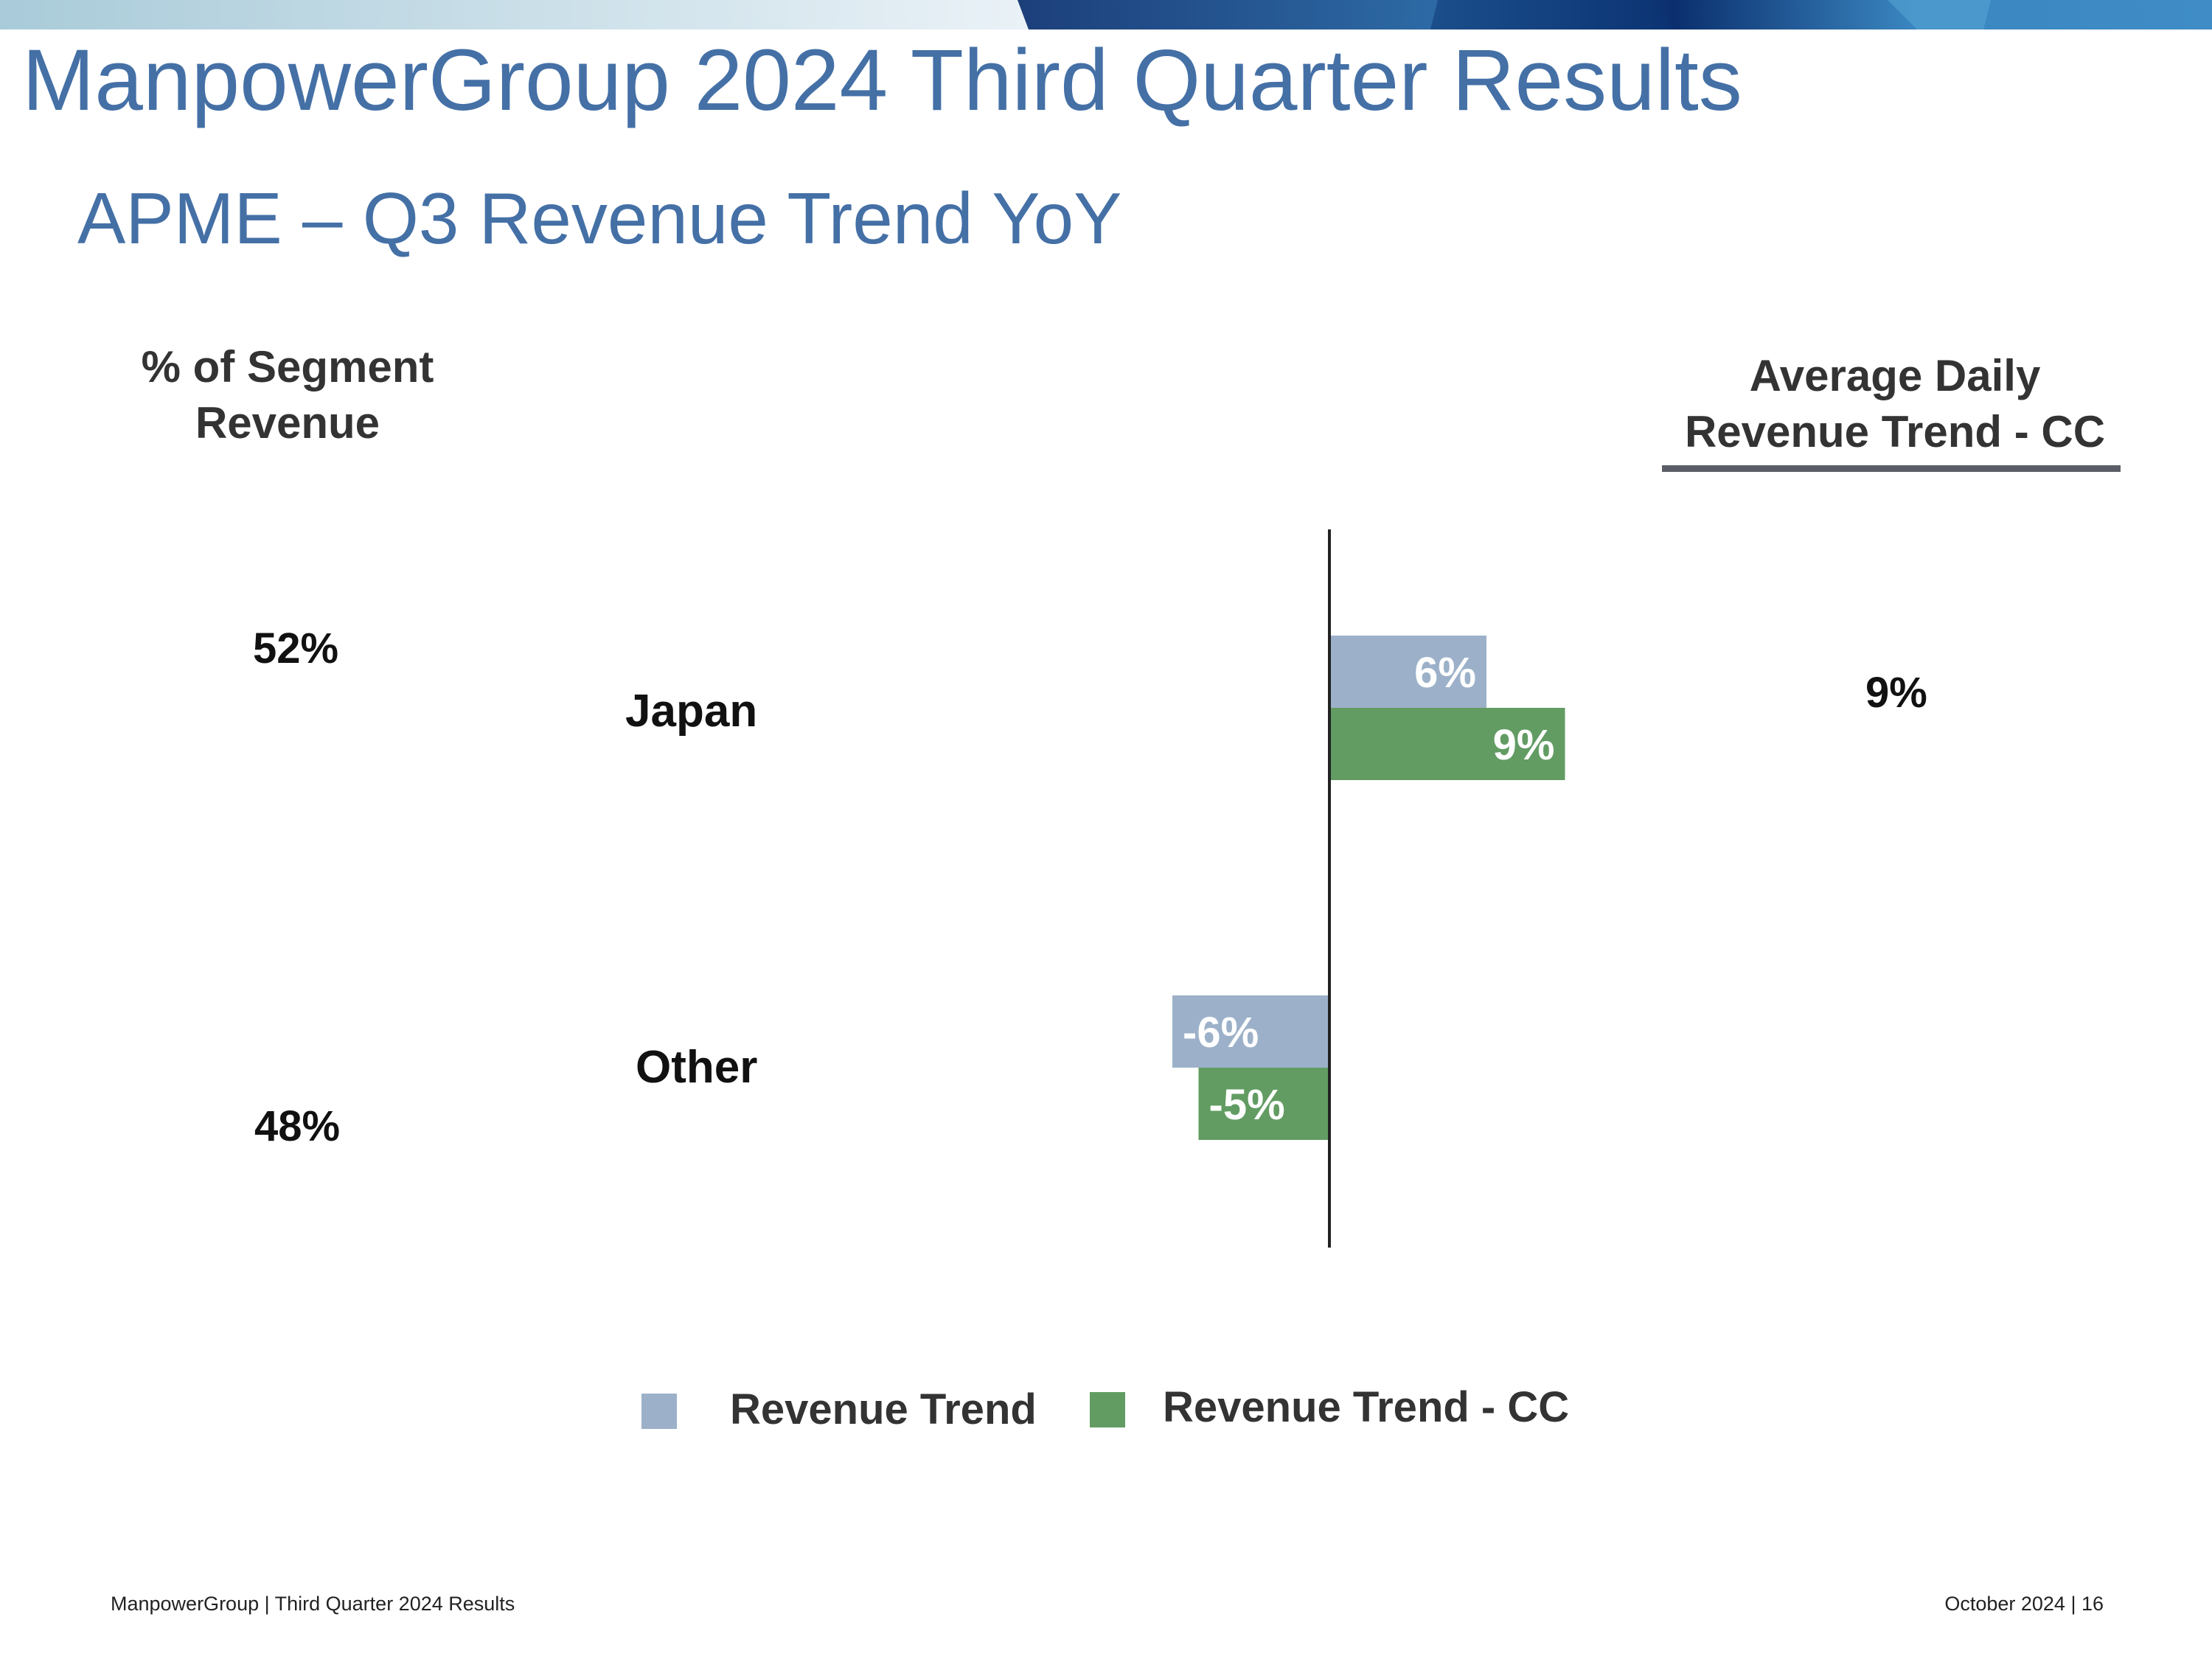  I want to click on legend-swatch-revenue-trend-cc, so click(1107, 1409).